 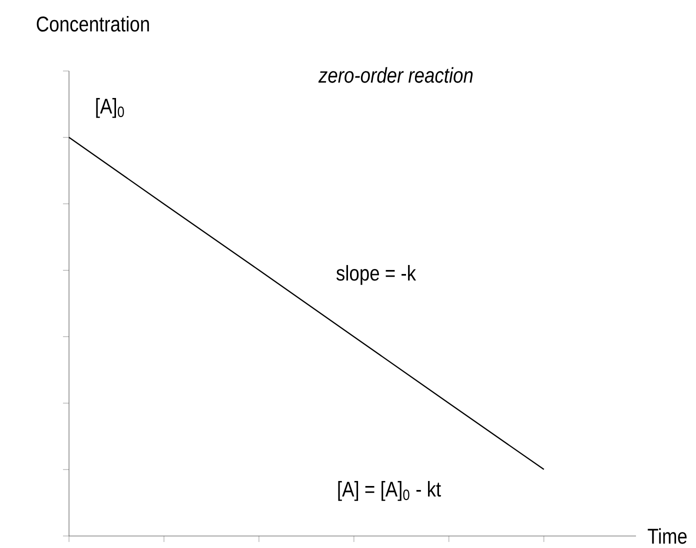 I want to click on y-axis-title: Concentration, so click(x=92, y=24).